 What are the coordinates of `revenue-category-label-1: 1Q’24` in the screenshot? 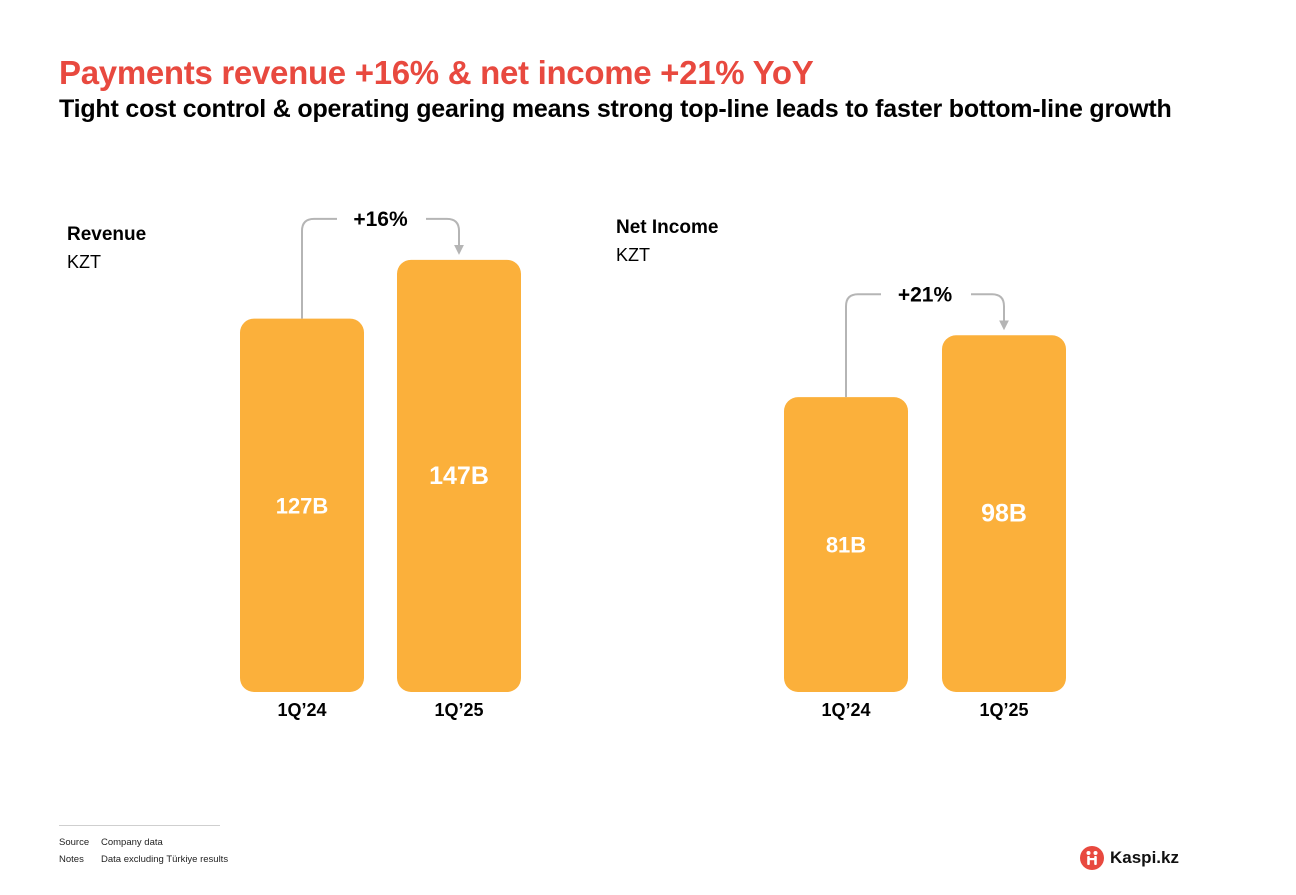 It's located at (301, 710).